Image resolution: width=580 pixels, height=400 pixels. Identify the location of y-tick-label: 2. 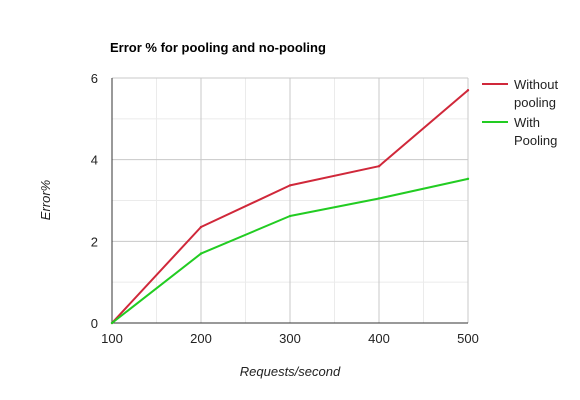
(94, 241).